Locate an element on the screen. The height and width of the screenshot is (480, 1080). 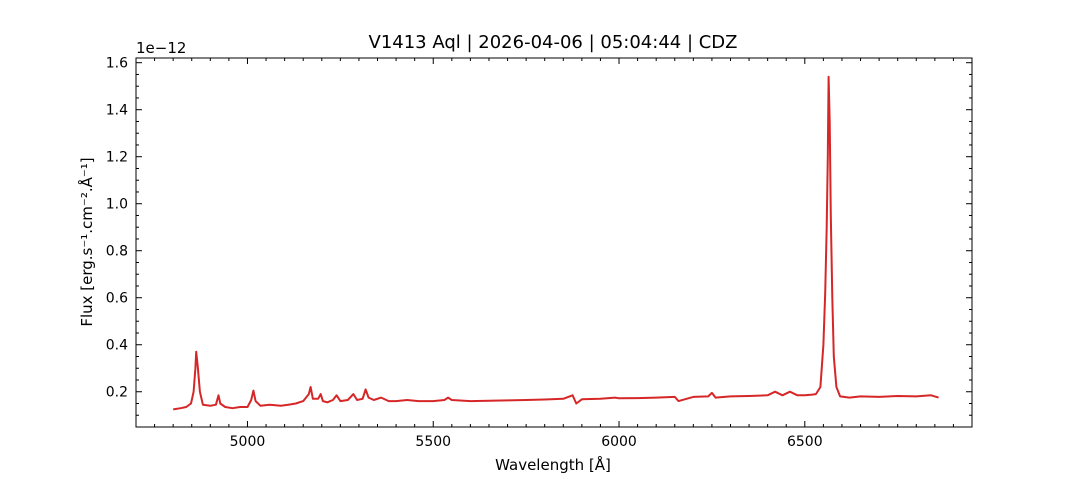
x-tick-label: 6000 is located at coordinates (619, 442).